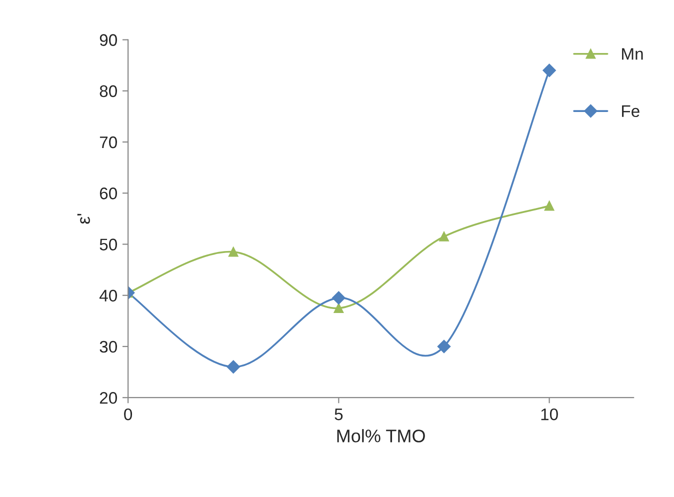 This screenshot has height=497, width=674. Describe the element at coordinates (108, 91) in the screenshot. I see `y-tick-label: 80` at that location.